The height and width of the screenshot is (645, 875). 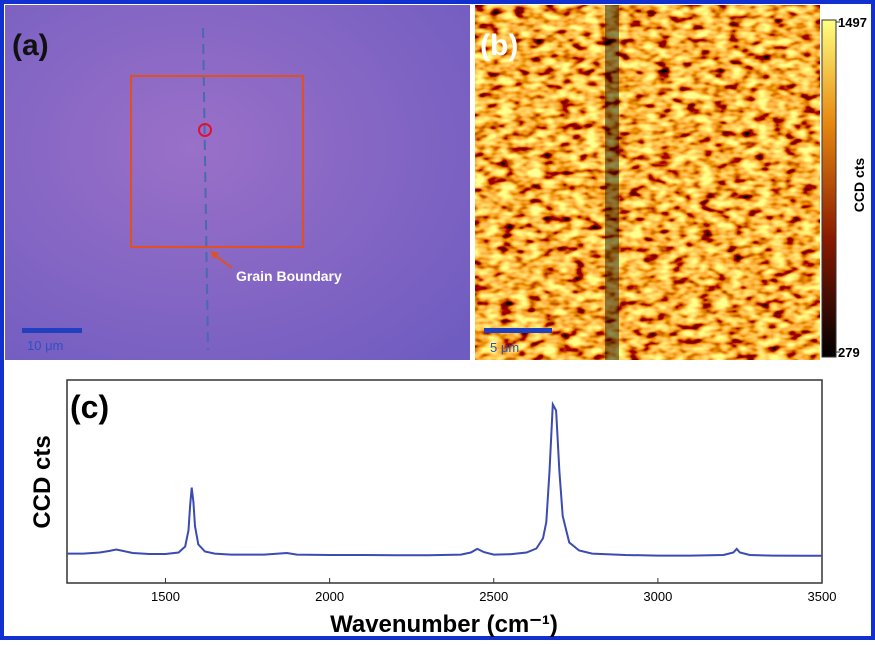 What do you see at coordinates (289, 276) in the screenshot?
I see `annotation: Grain Boundary` at bounding box center [289, 276].